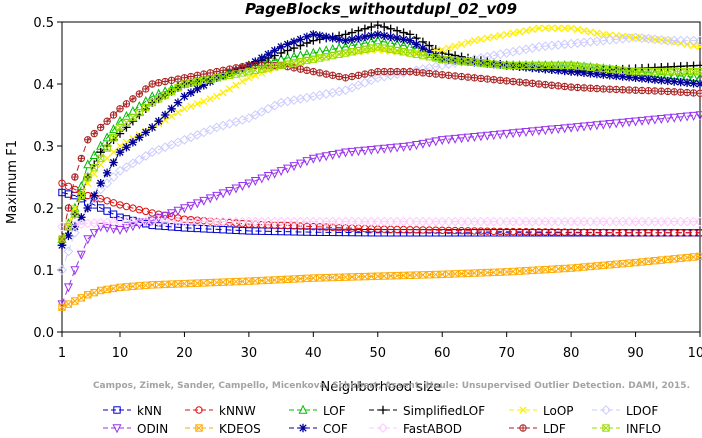  What do you see at coordinates (558, 411) in the screenshot?
I see `legend-label: LoOP` at bounding box center [558, 411].